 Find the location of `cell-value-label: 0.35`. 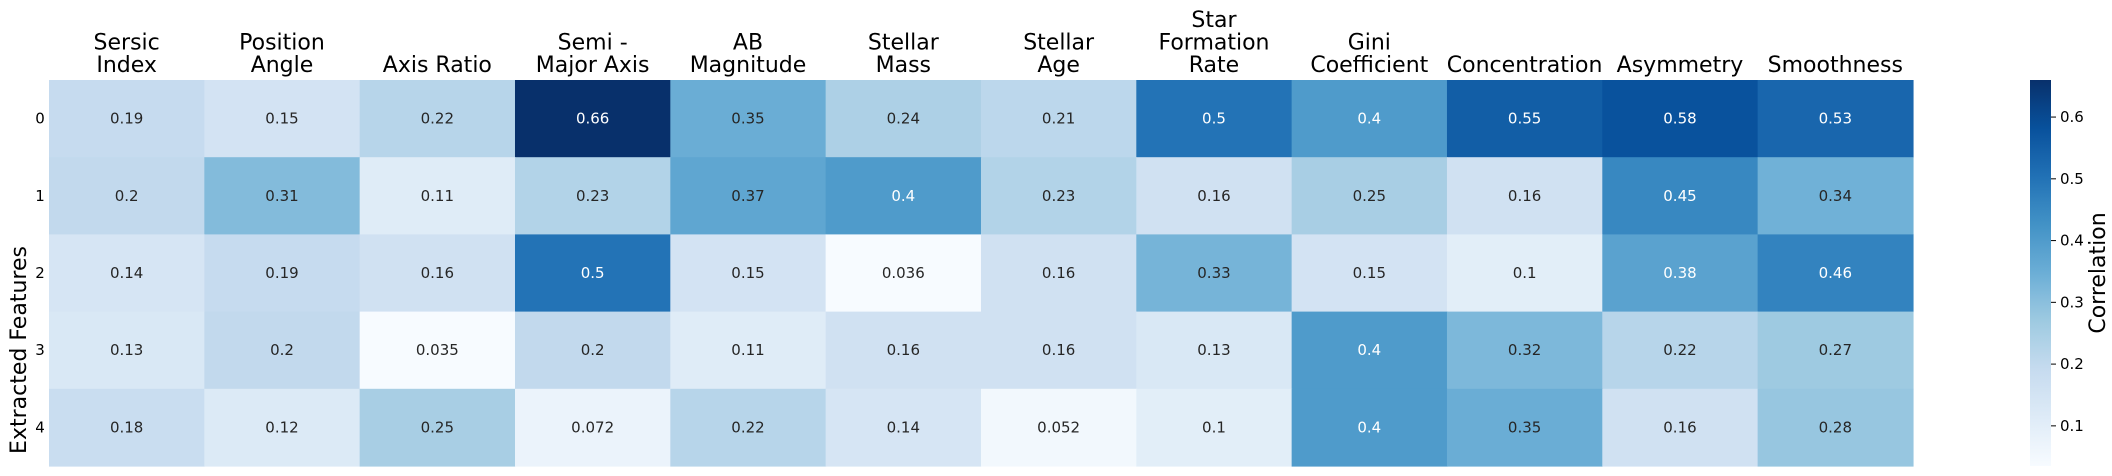

cell-value-label: 0.35 is located at coordinates (747, 119).